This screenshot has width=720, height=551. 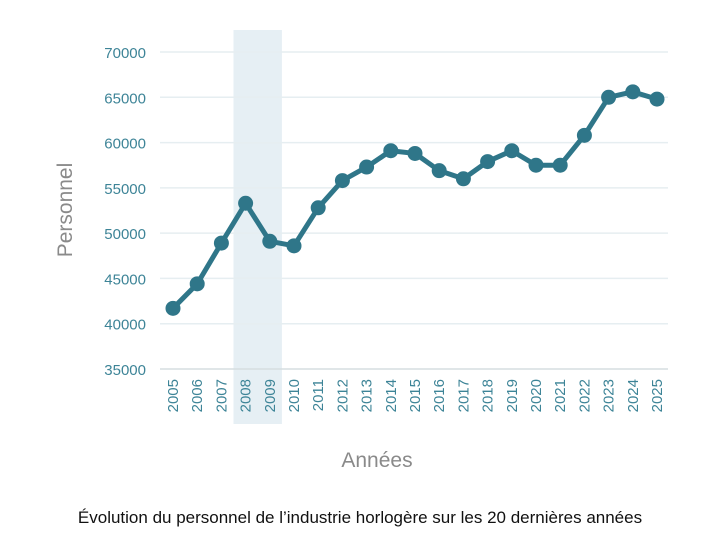 I want to click on y-tick-label: 55000, so click(x=125, y=189).